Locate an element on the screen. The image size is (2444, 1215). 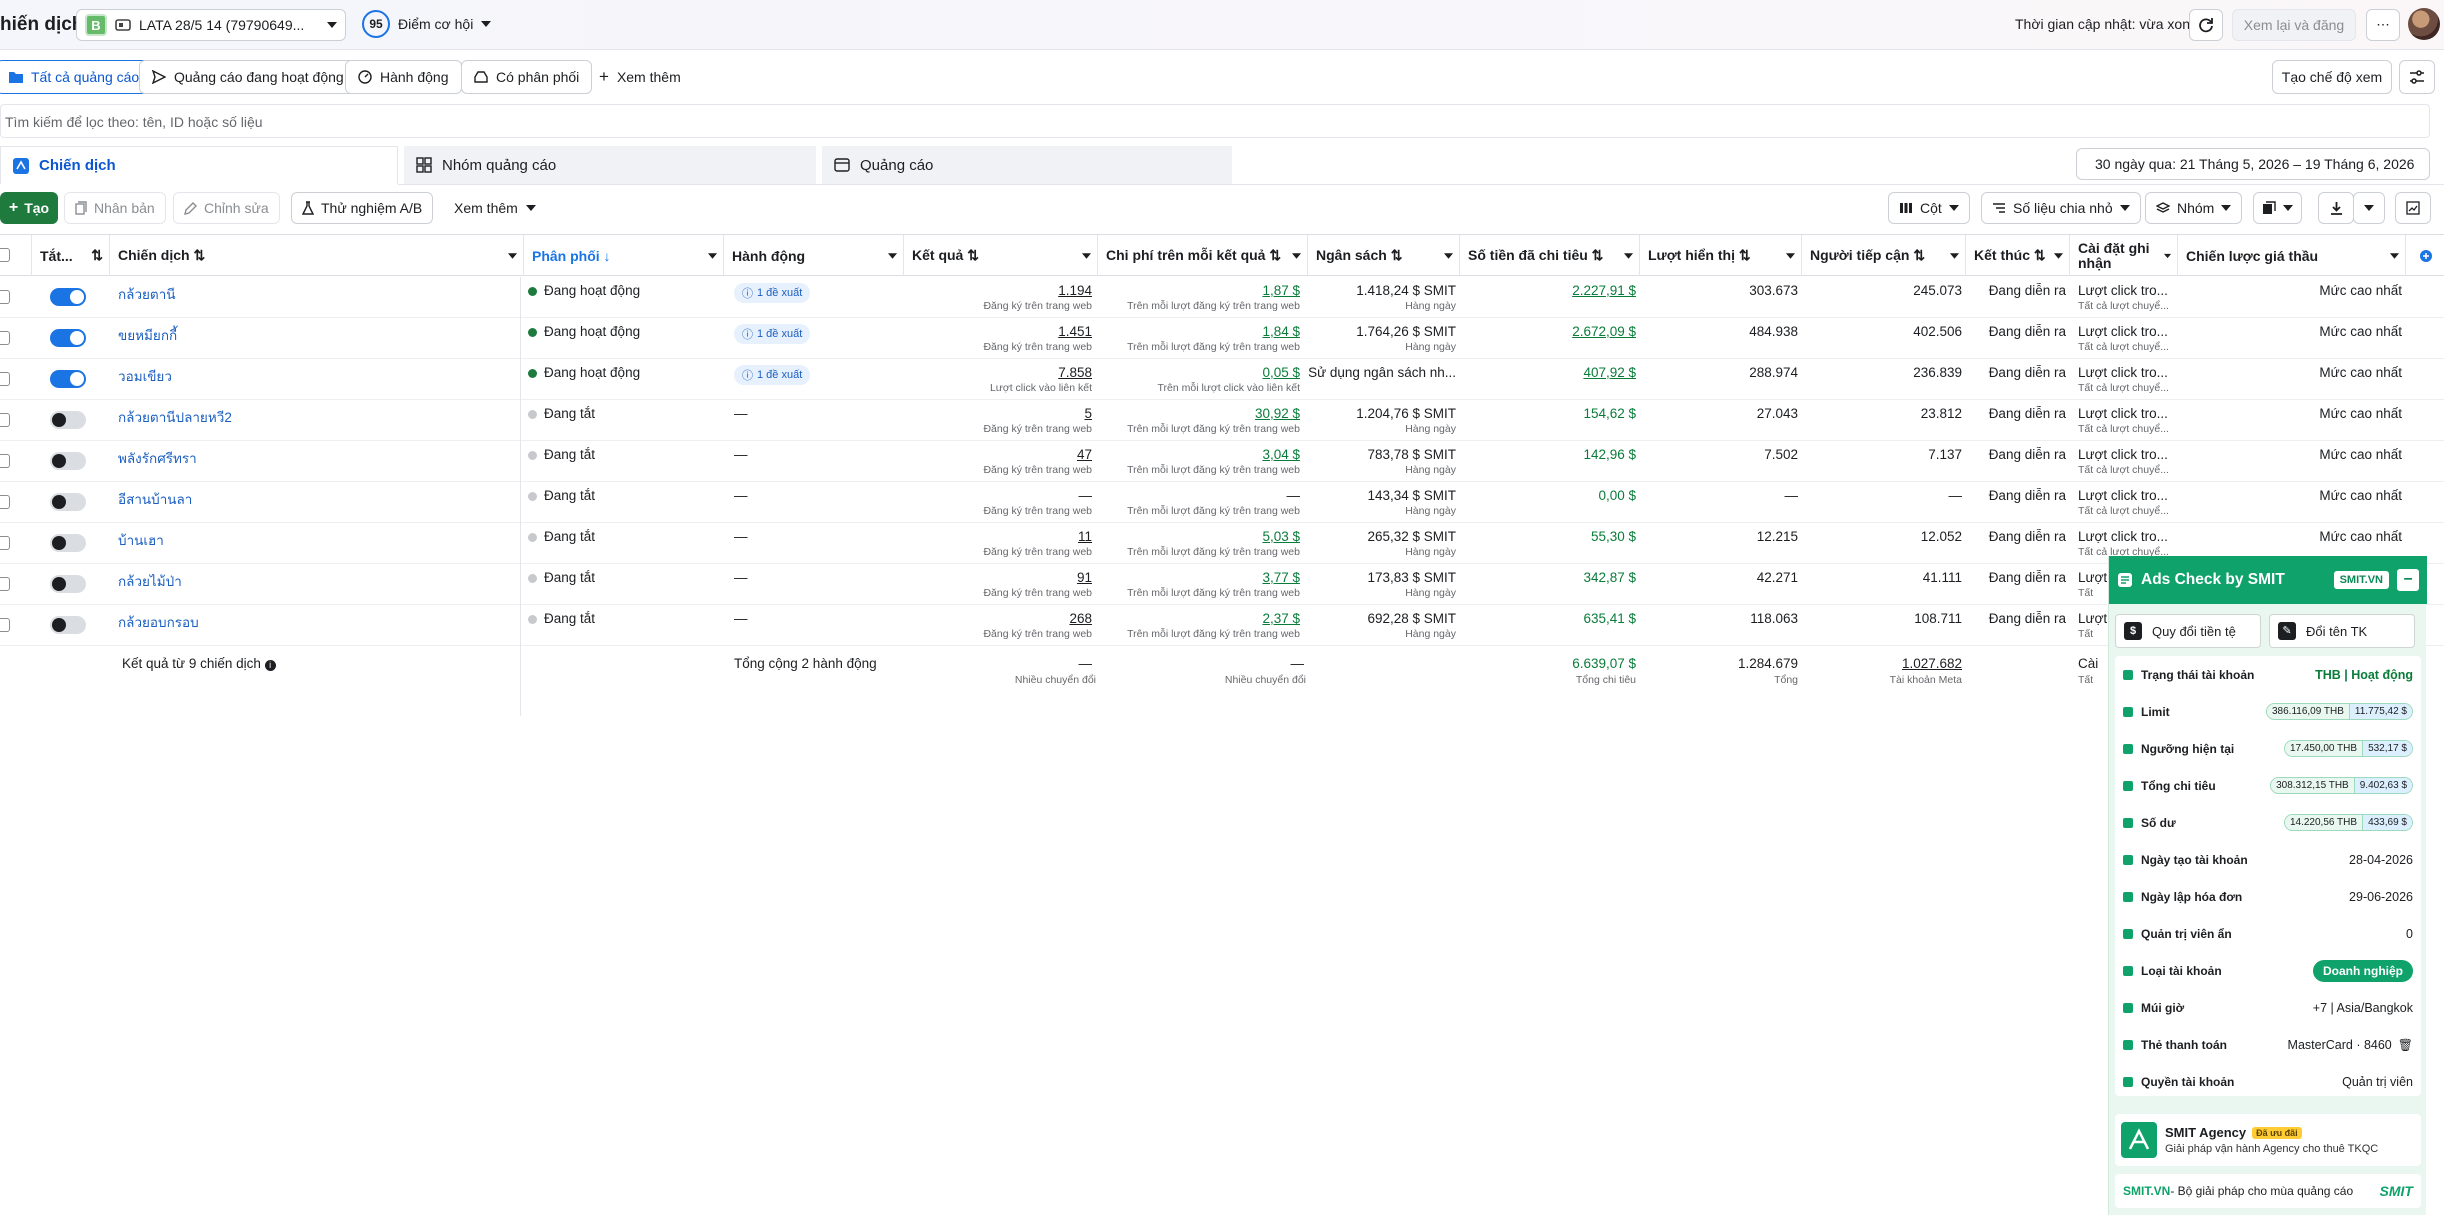
result-value: — is located at coordinates (1085, 495).